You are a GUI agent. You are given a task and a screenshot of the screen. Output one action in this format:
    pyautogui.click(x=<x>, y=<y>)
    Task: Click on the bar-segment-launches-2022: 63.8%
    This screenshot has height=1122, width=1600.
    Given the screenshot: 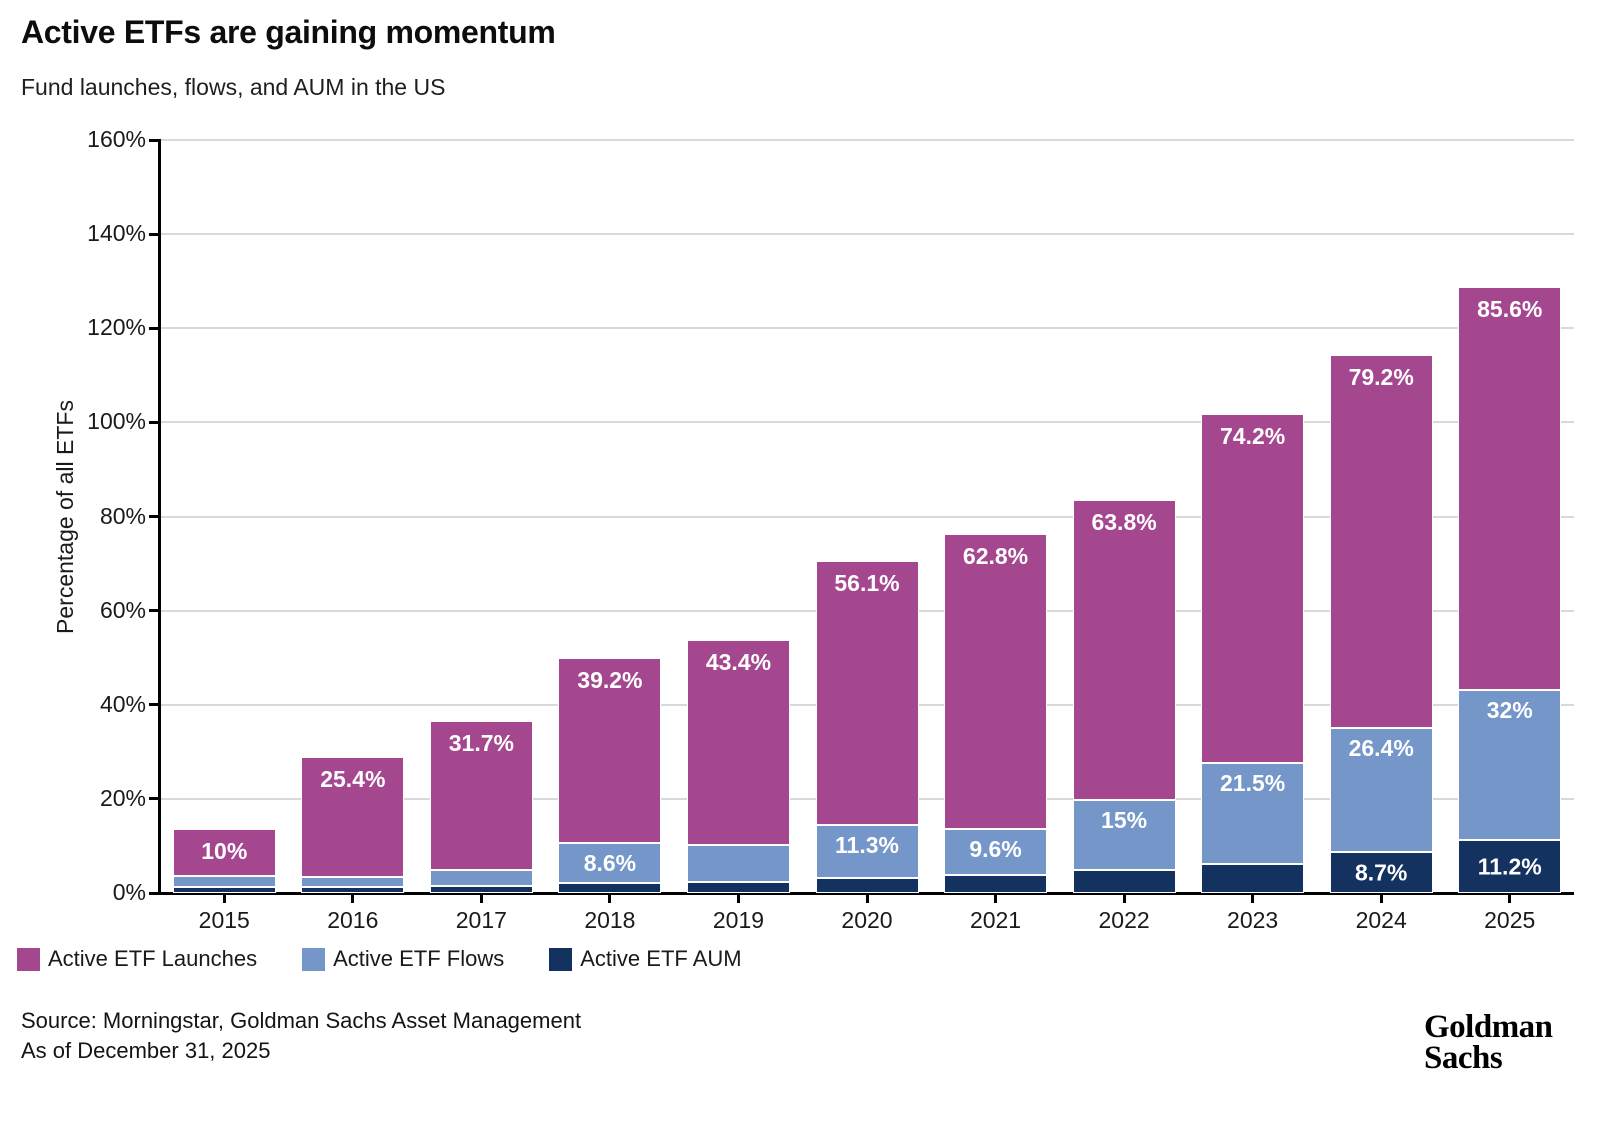 What is the action you would take?
    pyautogui.click(x=1124, y=649)
    